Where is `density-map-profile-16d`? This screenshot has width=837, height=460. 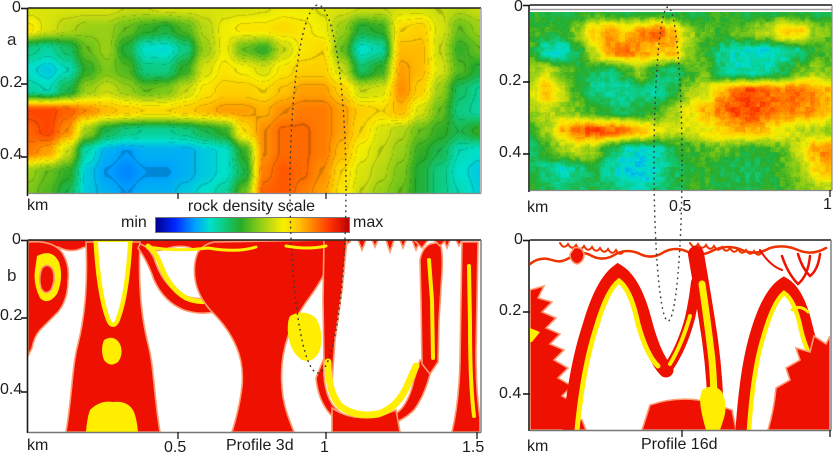
density-map-profile-16d is located at coordinates (681, 101).